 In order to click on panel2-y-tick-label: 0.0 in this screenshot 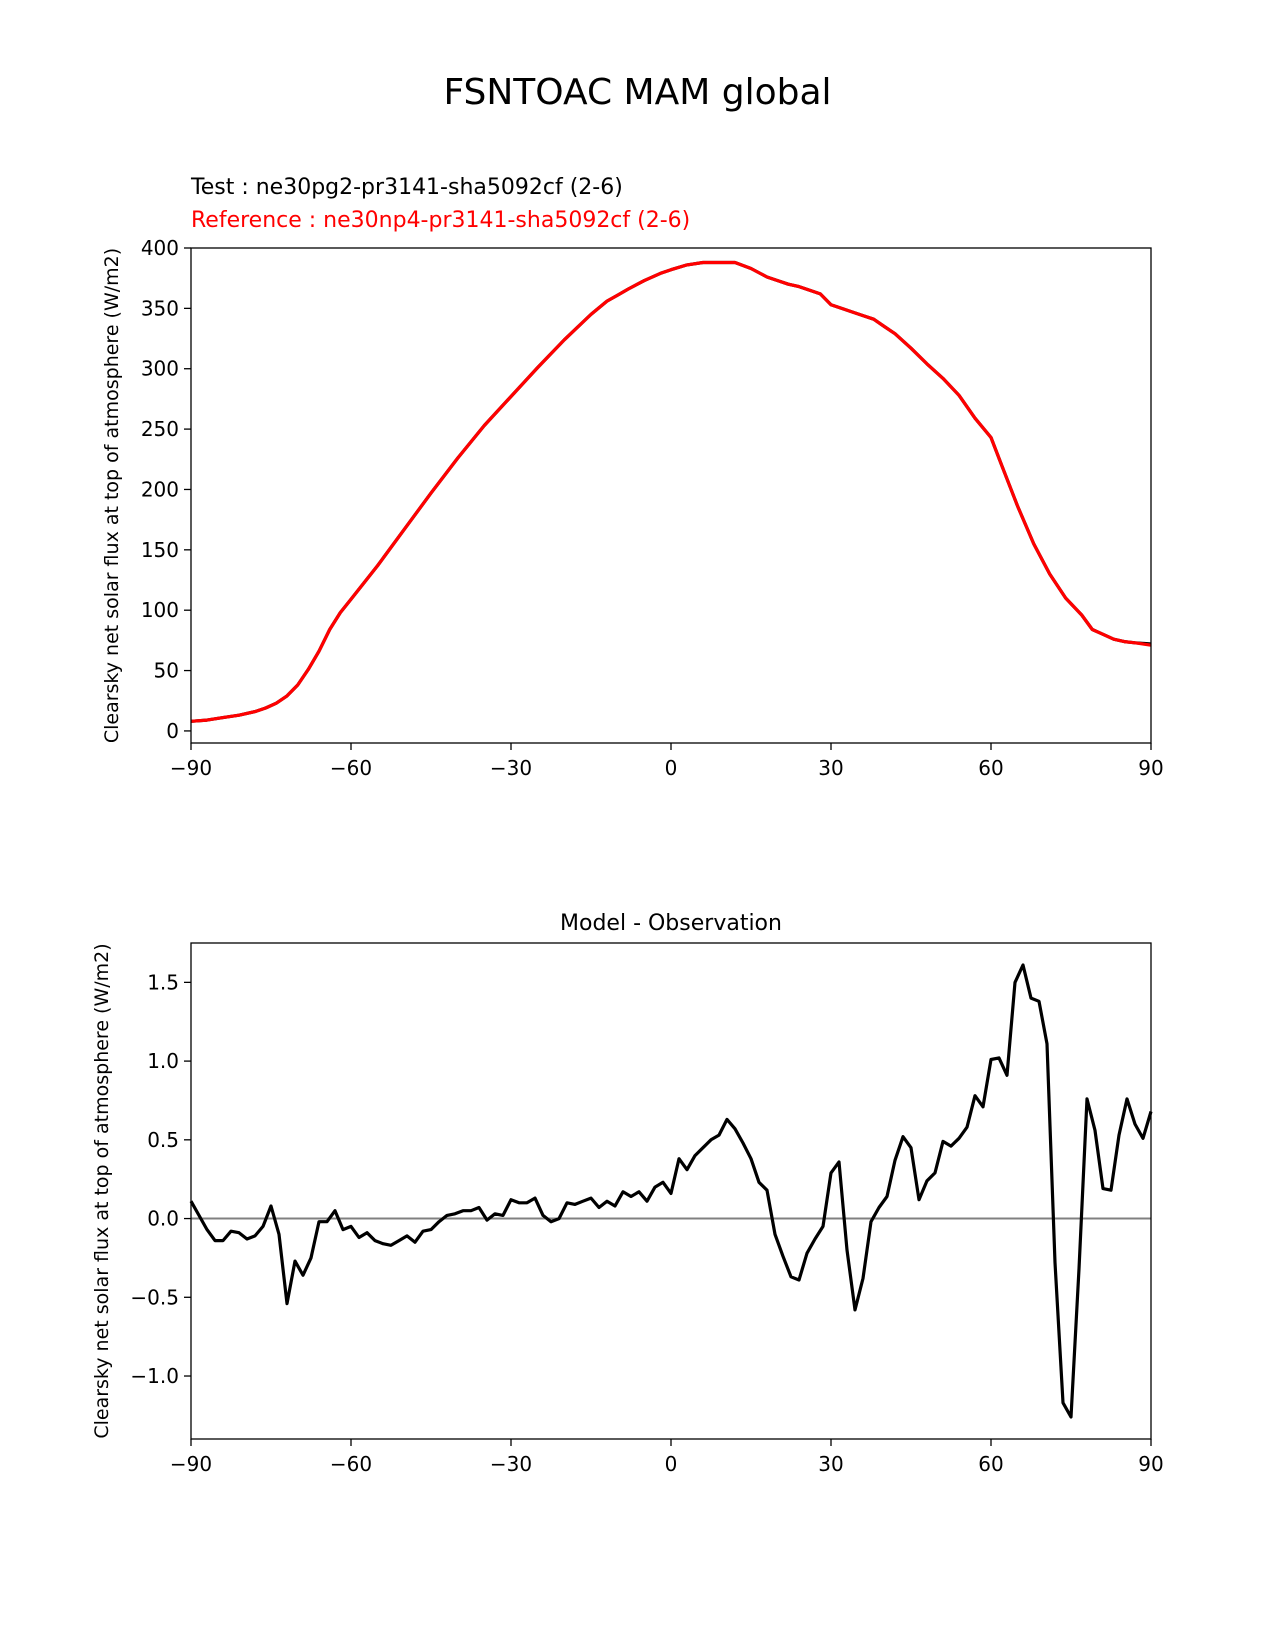, I will do `click(163, 1219)`.